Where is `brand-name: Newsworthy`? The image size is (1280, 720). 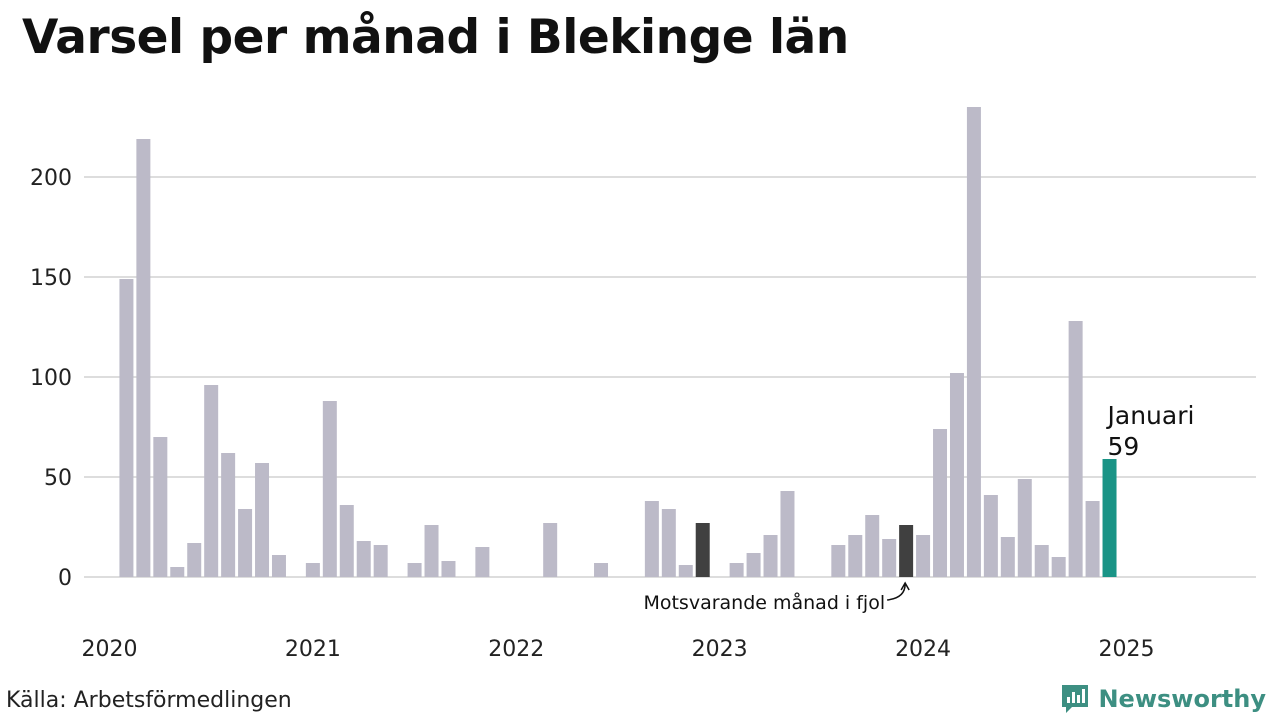 brand-name: Newsworthy is located at coordinates (1182, 699).